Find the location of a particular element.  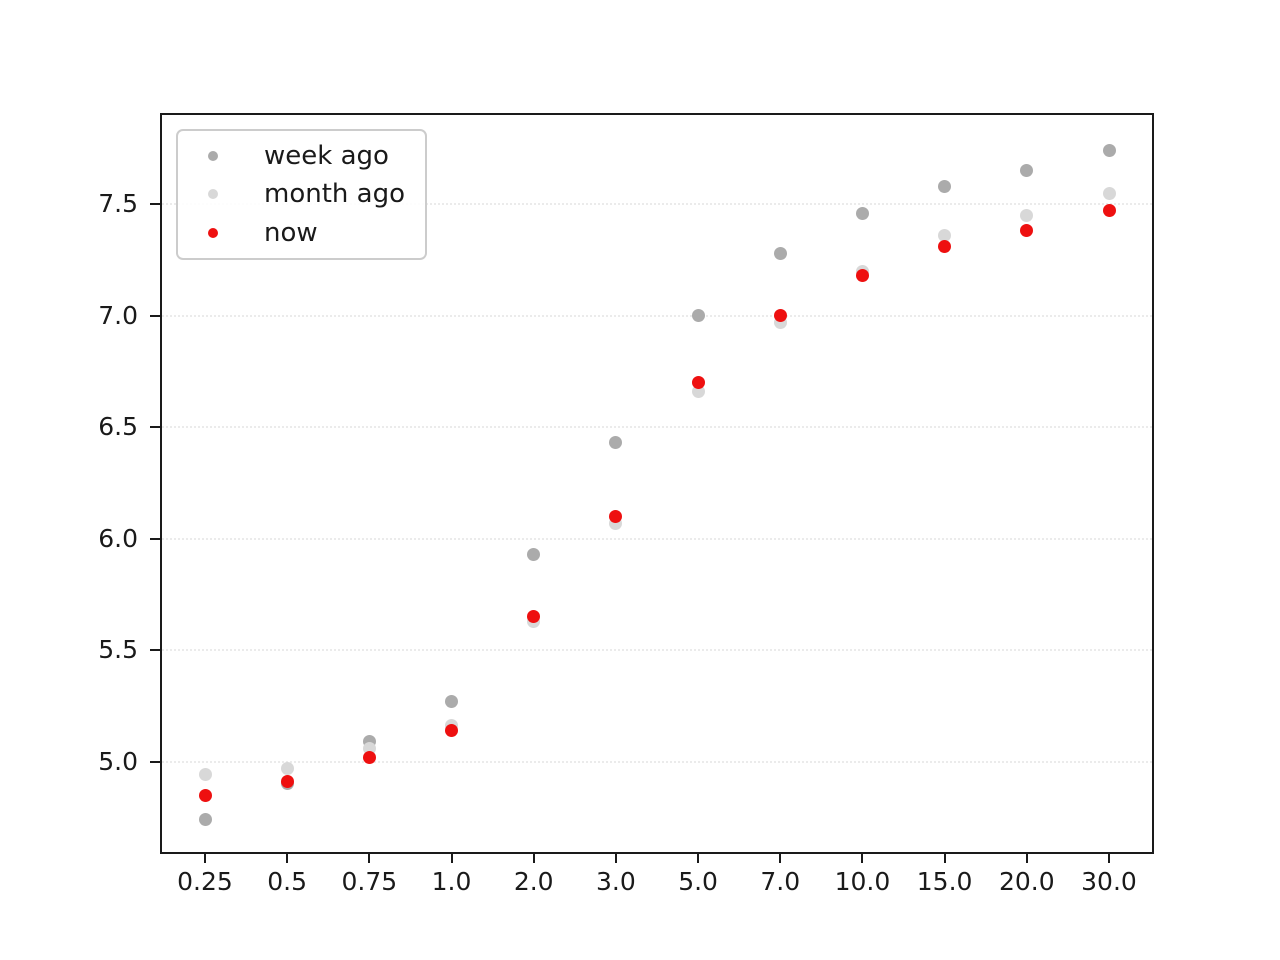

legend: week ago month ago now is located at coordinates (301, 194).